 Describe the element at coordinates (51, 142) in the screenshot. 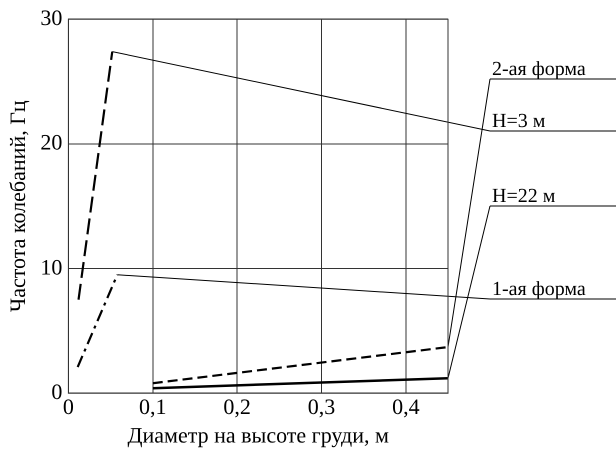

I see `y-tick-label: 20` at that location.